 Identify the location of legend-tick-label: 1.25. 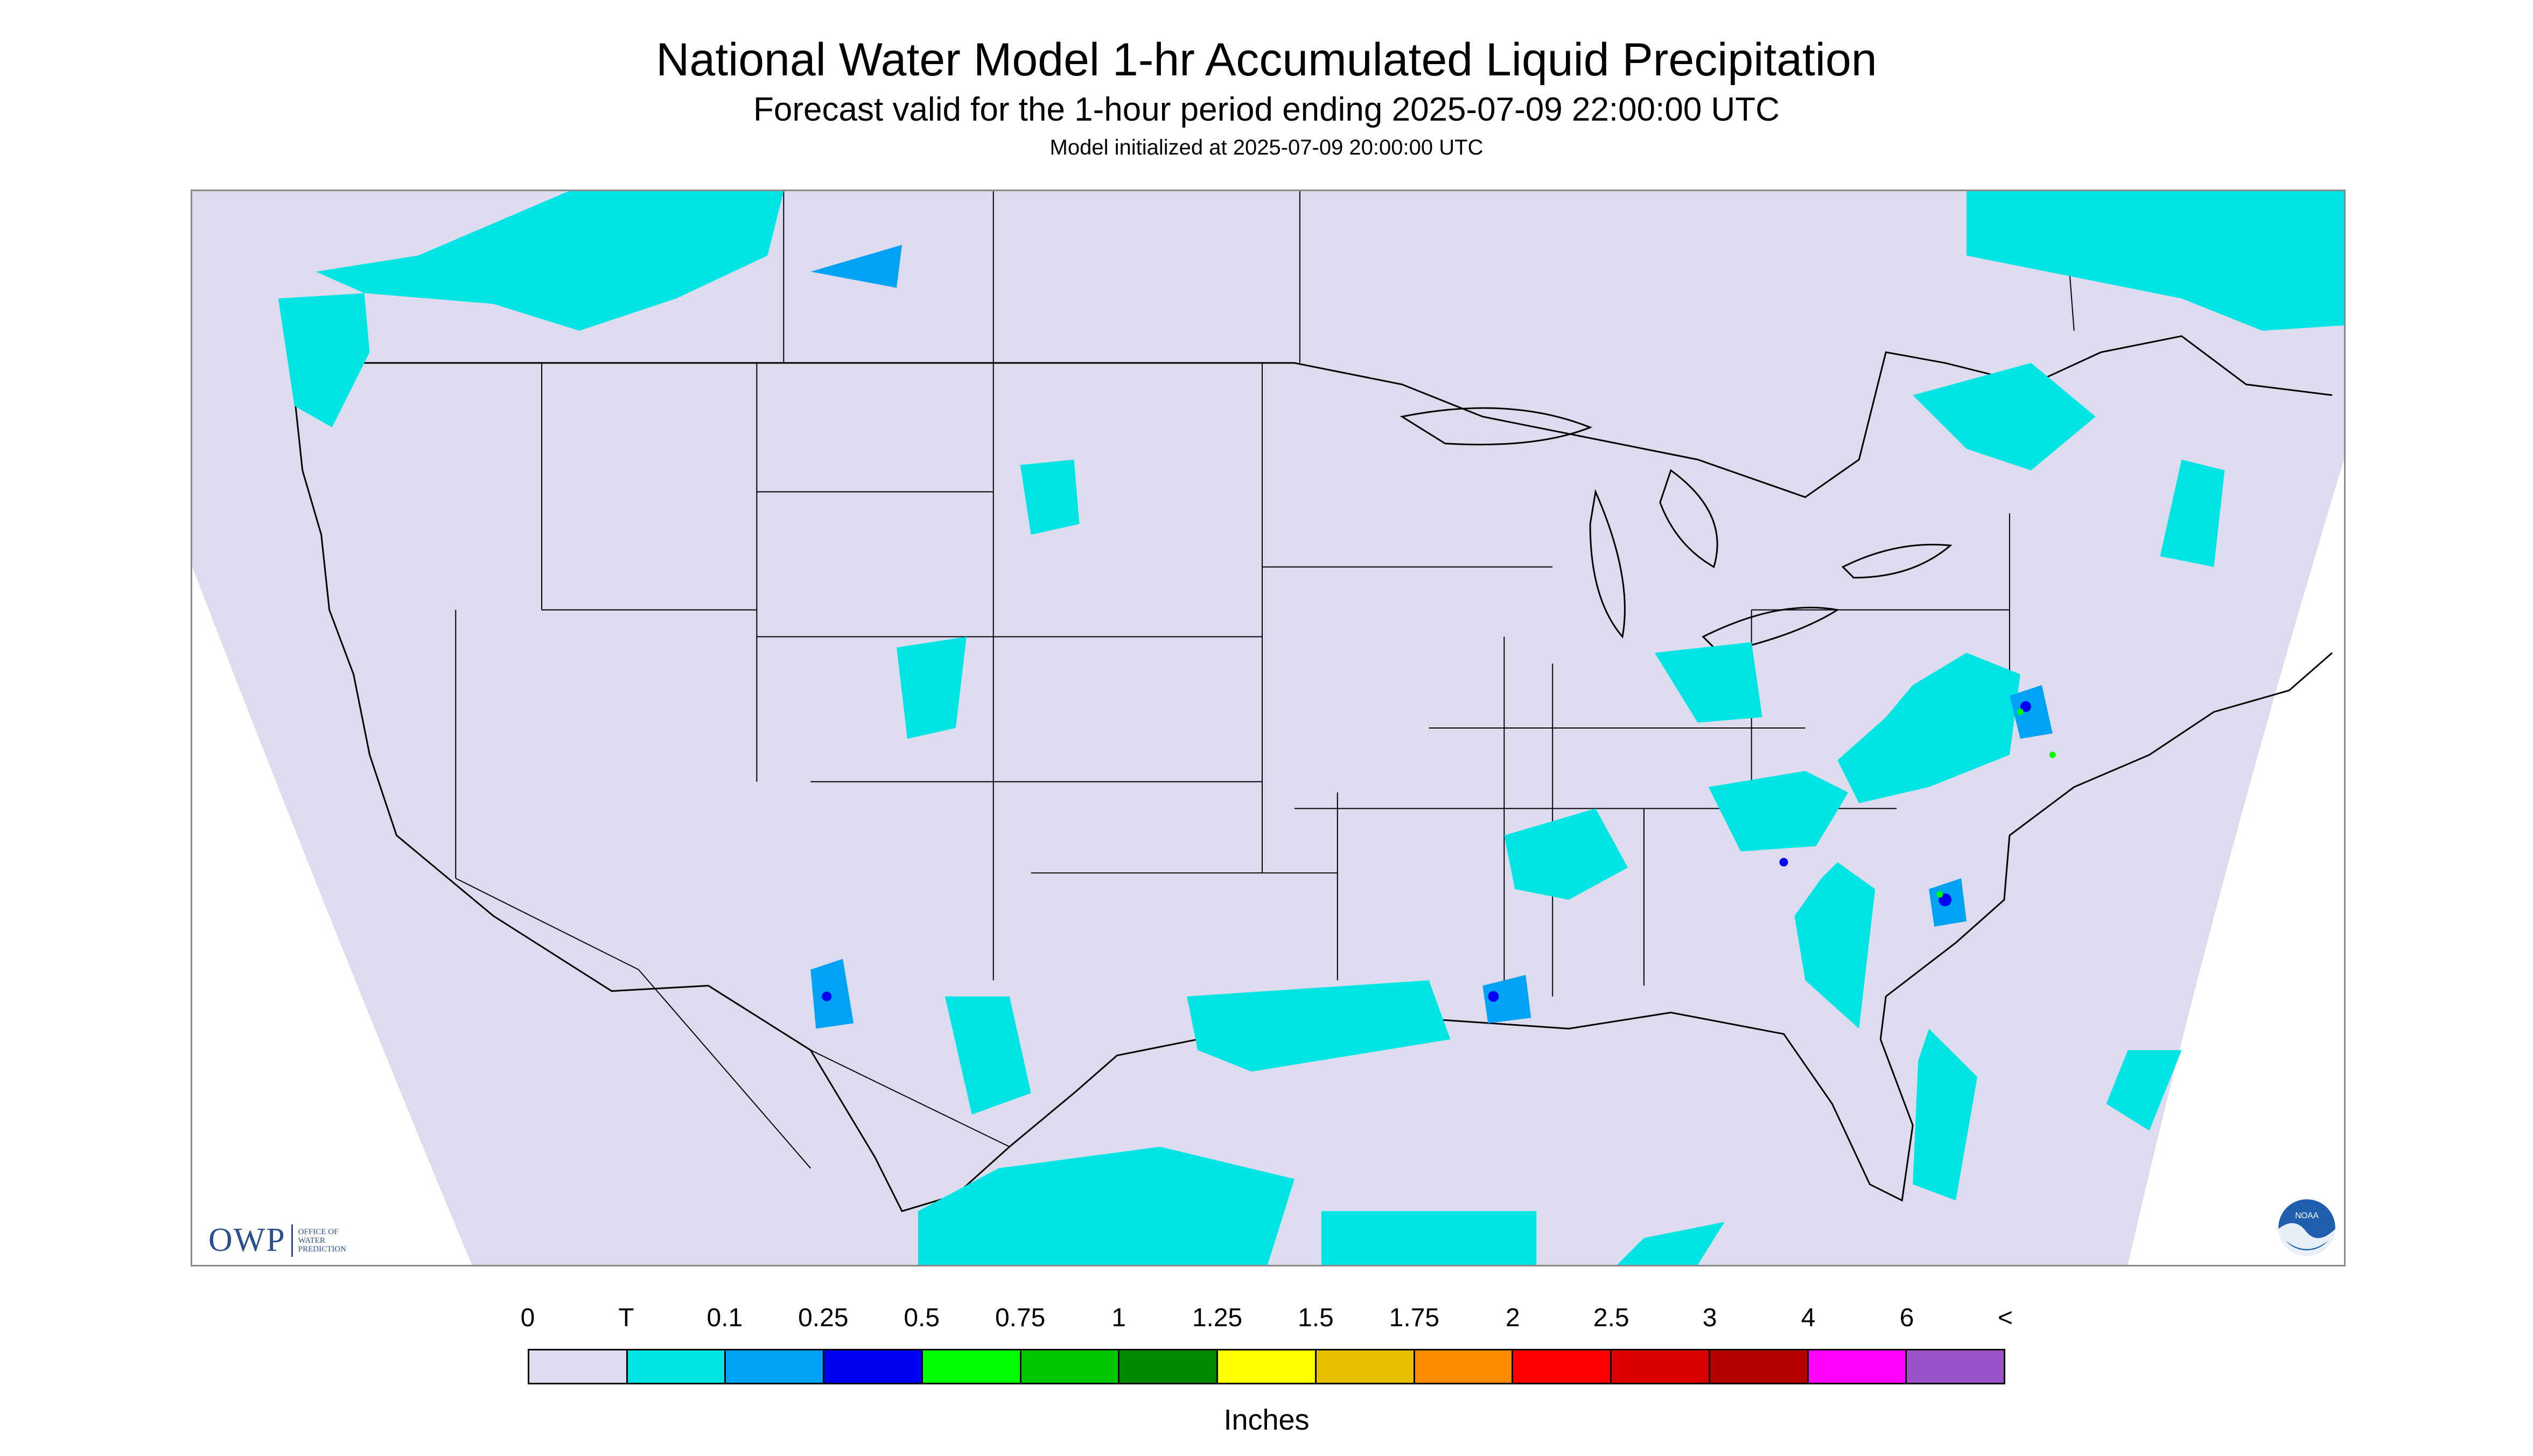
(1217, 1318).